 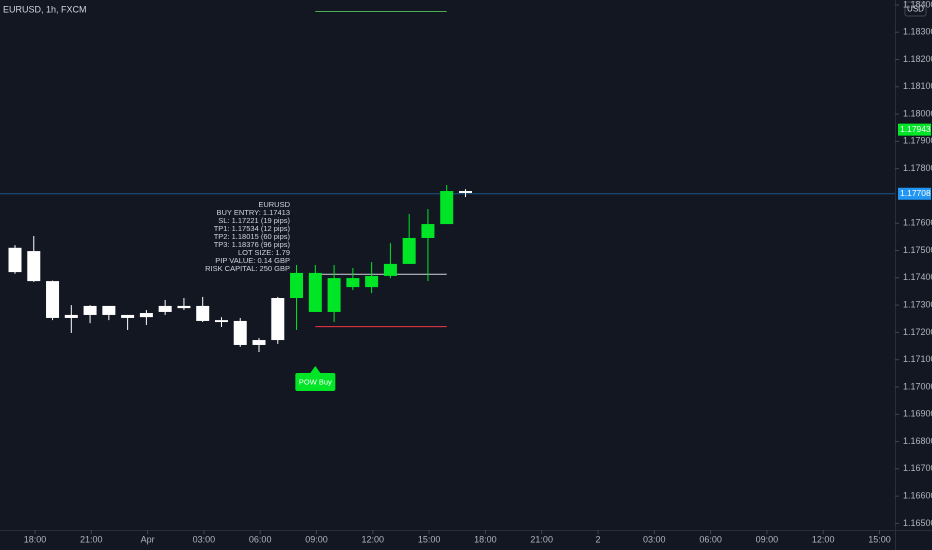 I want to click on trade-info-line: LOT SIZE: 1.79, so click(x=264, y=252).